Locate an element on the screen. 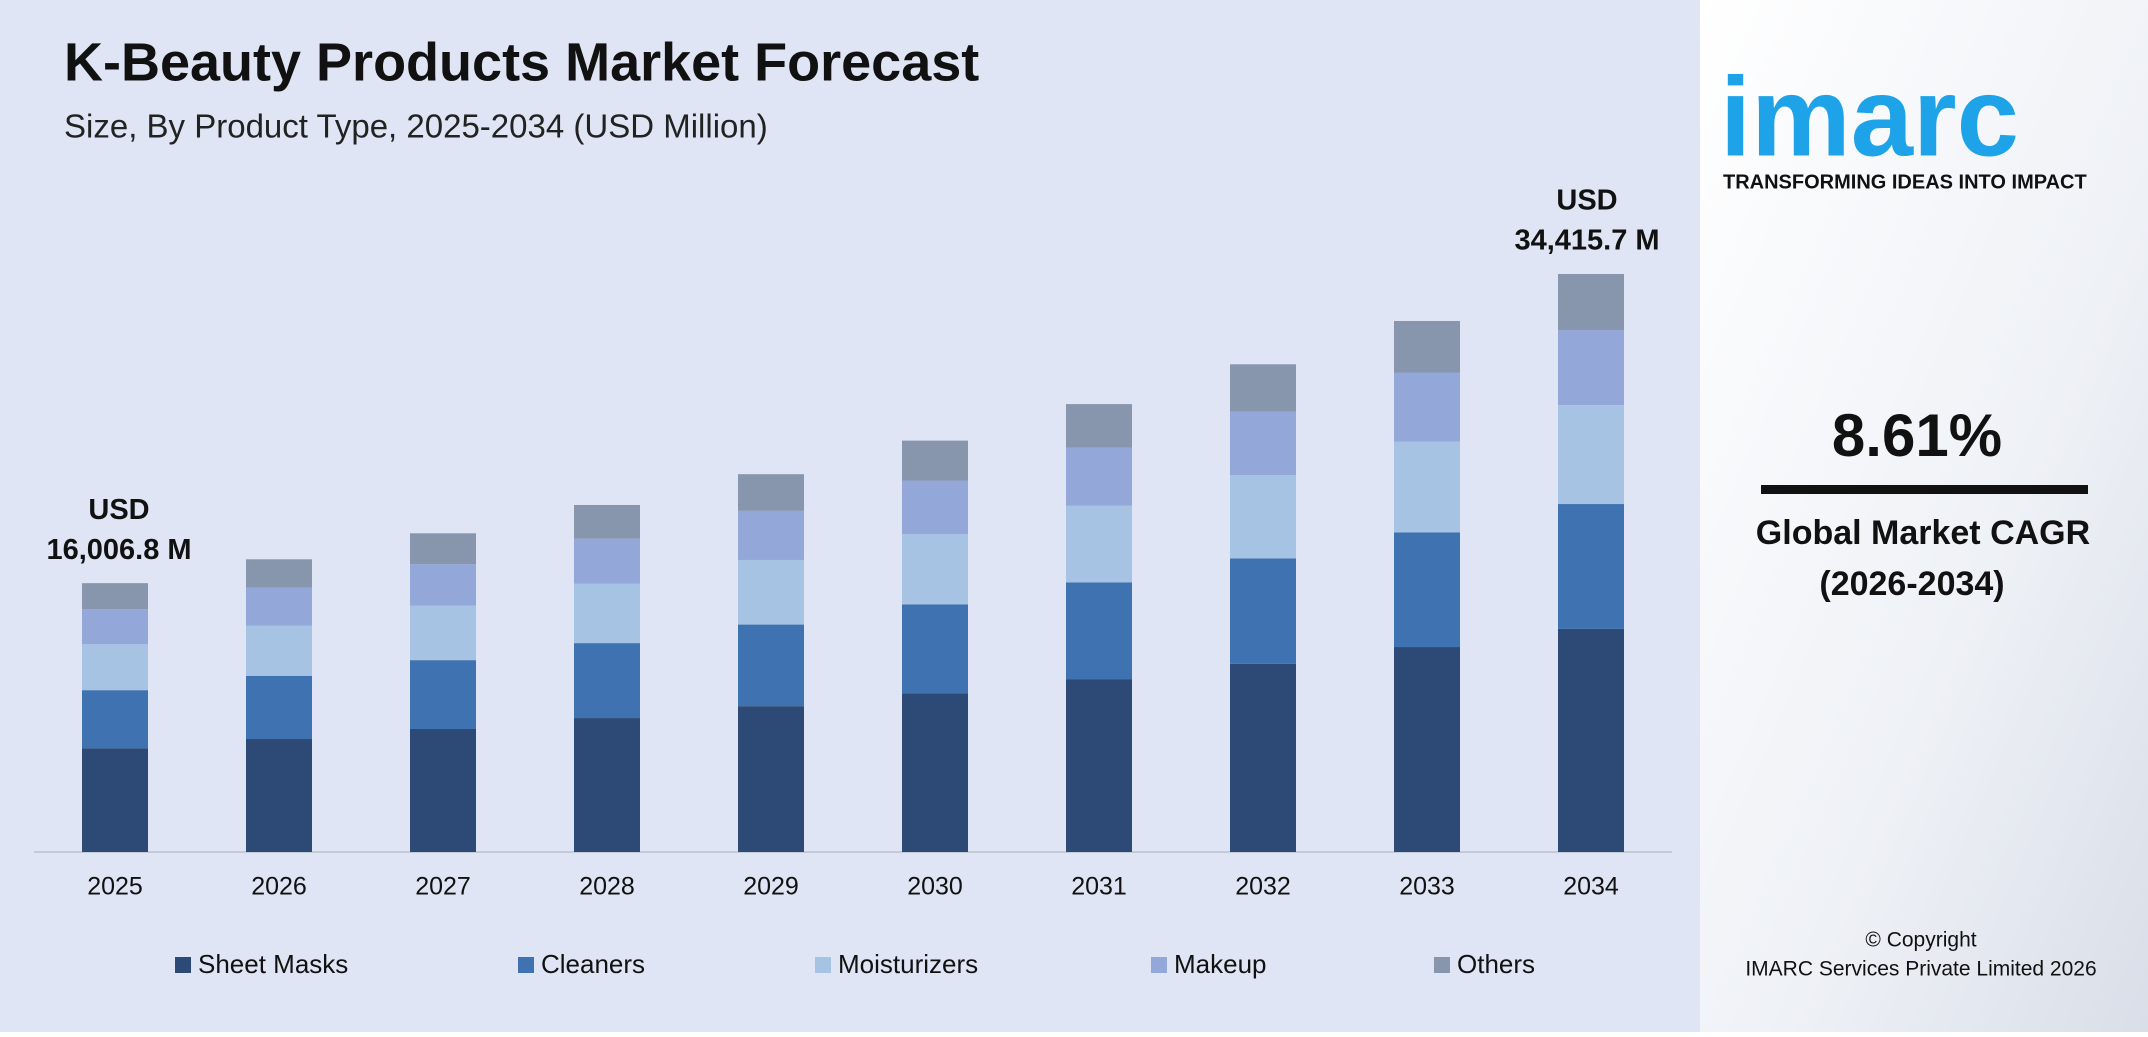 Image resolution: width=2148 pixels, height=1037 pixels. x-tick-label: 2034 is located at coordinates (1591, 887).